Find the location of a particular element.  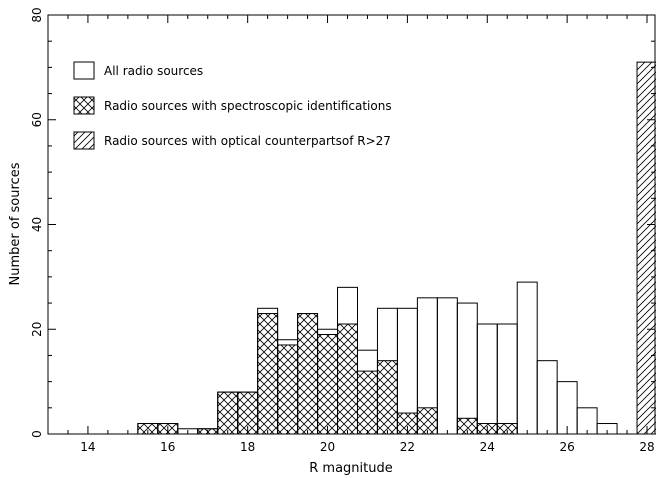

x-tick-label: 20 is located at coordinates (327, 447).